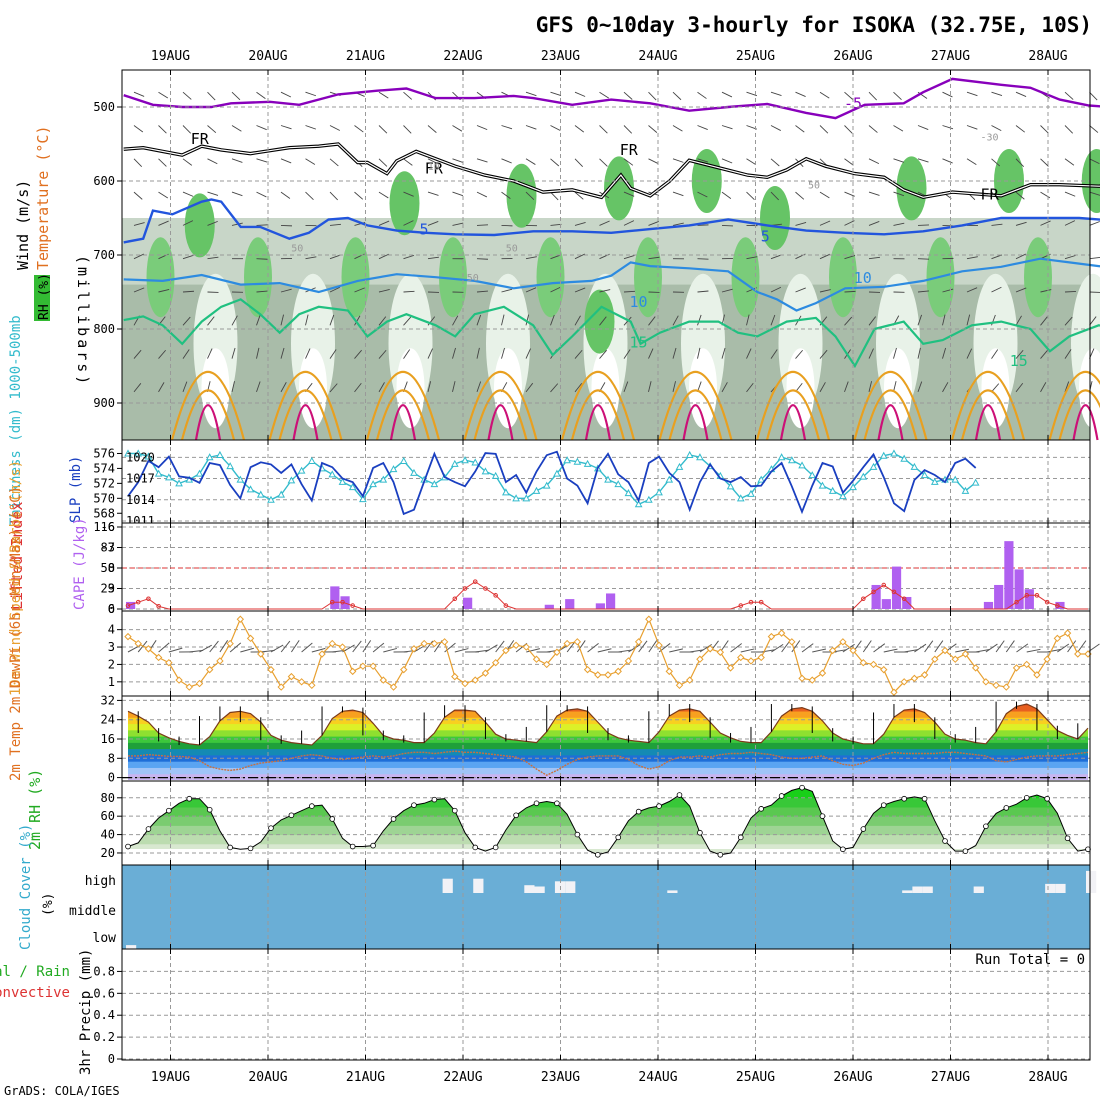 The image size is (1100, 1100). What do you see at coordinates (1030, 960) in the screenshot?
I see `run-total-label: Run Total = 0` at bounding box center [1030, 960].